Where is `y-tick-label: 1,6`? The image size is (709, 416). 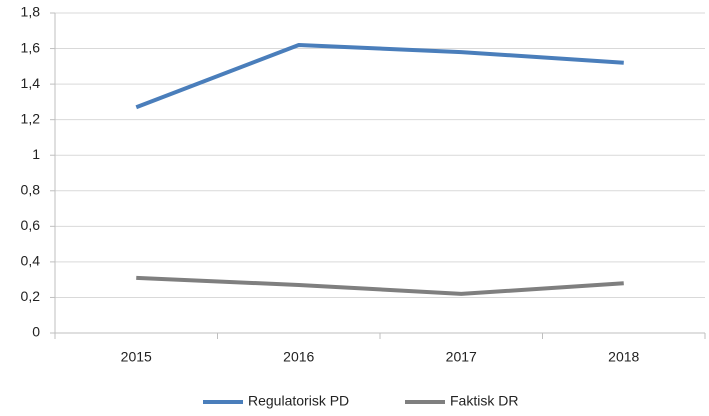 y-tick-label: 1,6 is located at coordinates (31, 47).